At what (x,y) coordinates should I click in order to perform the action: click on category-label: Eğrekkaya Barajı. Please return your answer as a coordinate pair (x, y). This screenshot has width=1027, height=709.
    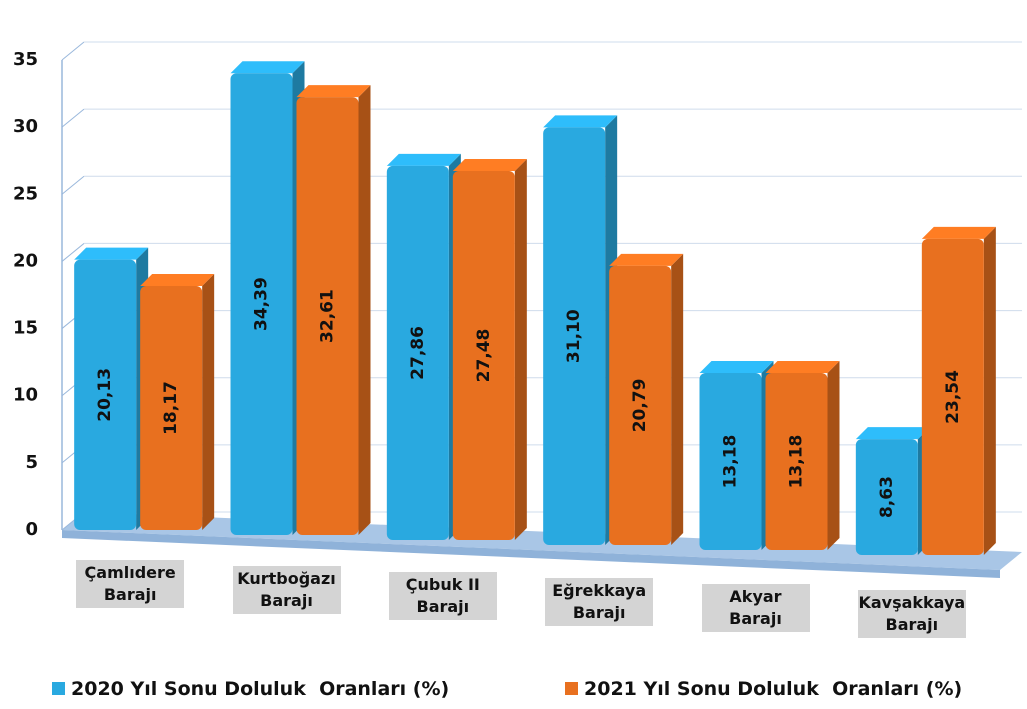
    Looking at the image, I should click on (599, 602).